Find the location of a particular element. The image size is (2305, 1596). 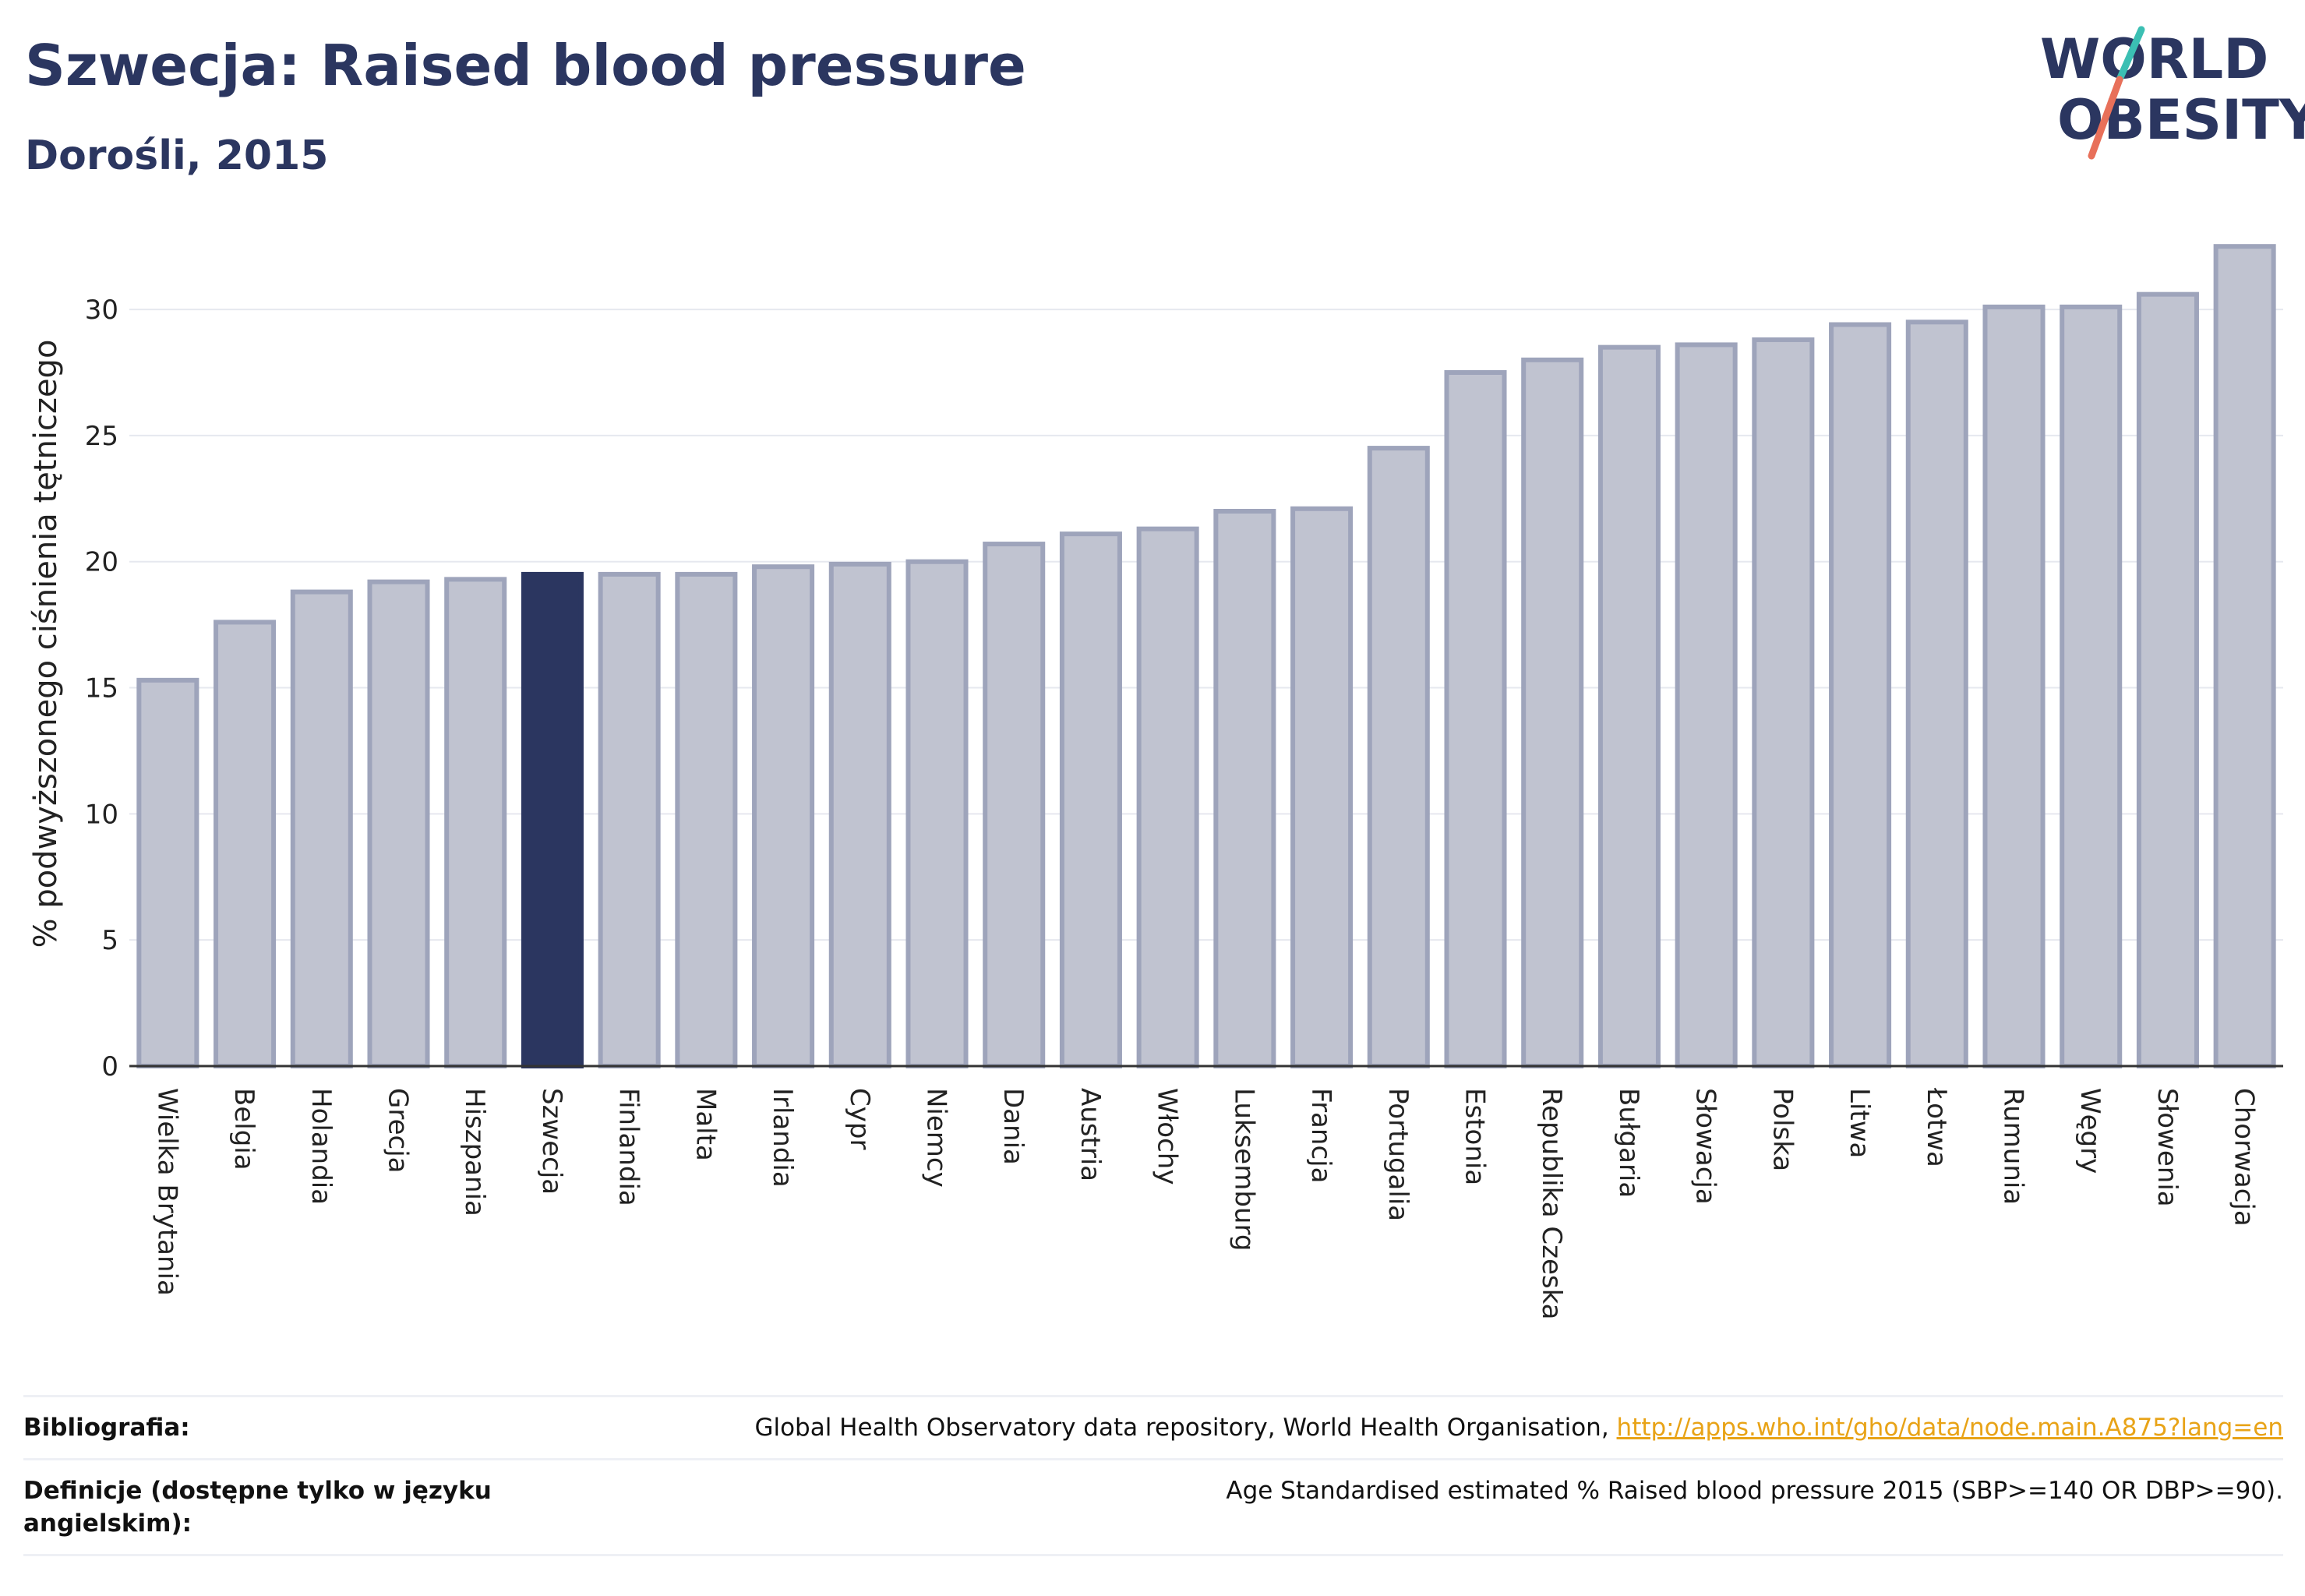

x-tick-label: Dania is located at coordinates (1013, 1126).